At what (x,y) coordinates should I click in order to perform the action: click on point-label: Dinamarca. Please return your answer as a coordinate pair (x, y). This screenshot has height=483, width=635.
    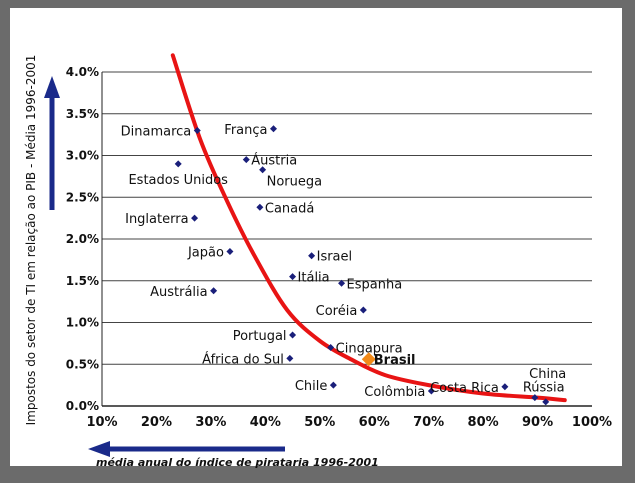
    Looking at the image, I should click on (156, 131).